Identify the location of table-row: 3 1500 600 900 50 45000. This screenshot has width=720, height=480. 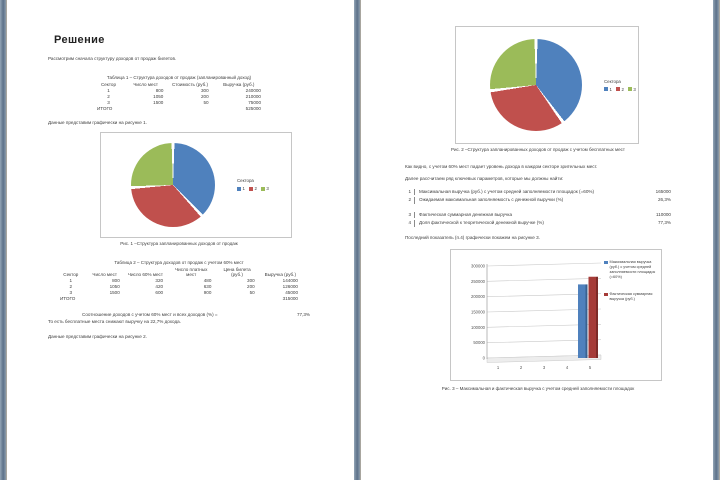
(179, 293).